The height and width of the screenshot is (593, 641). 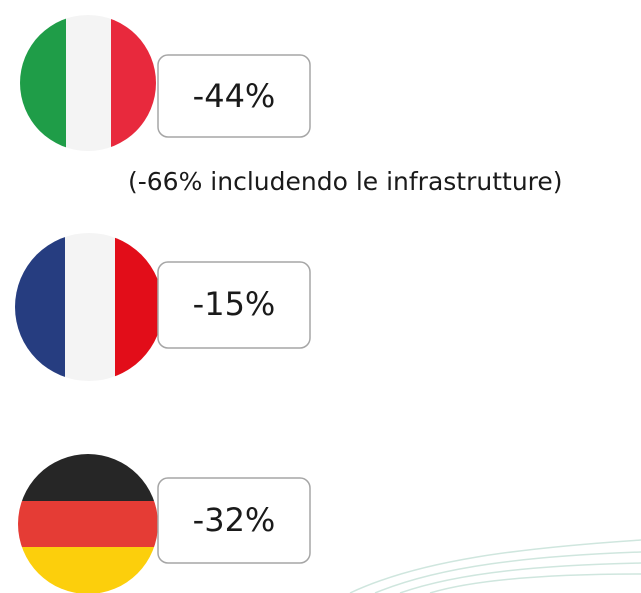 I want to click on flag-germany, so click(x=88, y=523).